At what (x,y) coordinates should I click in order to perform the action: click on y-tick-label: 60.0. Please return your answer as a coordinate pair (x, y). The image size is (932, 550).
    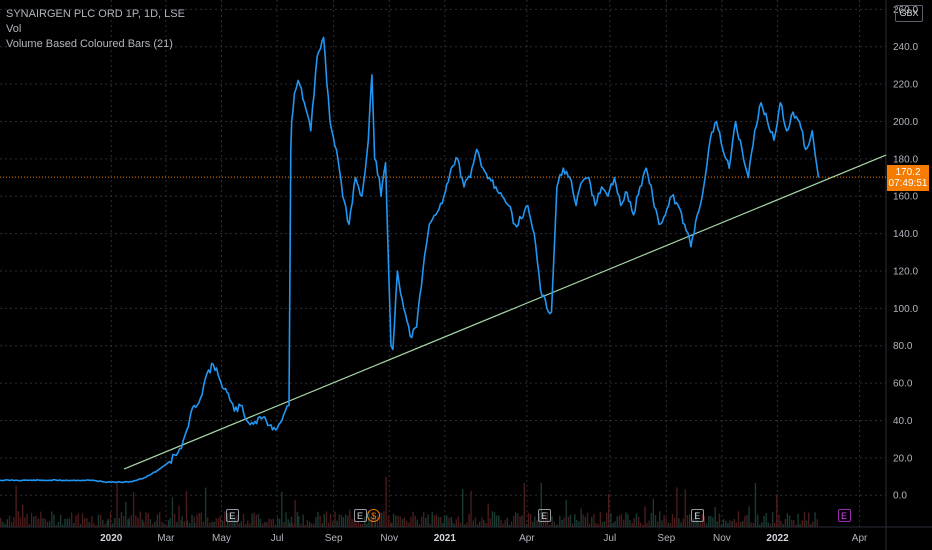
    Looking at the image, I should click on (903, 384).